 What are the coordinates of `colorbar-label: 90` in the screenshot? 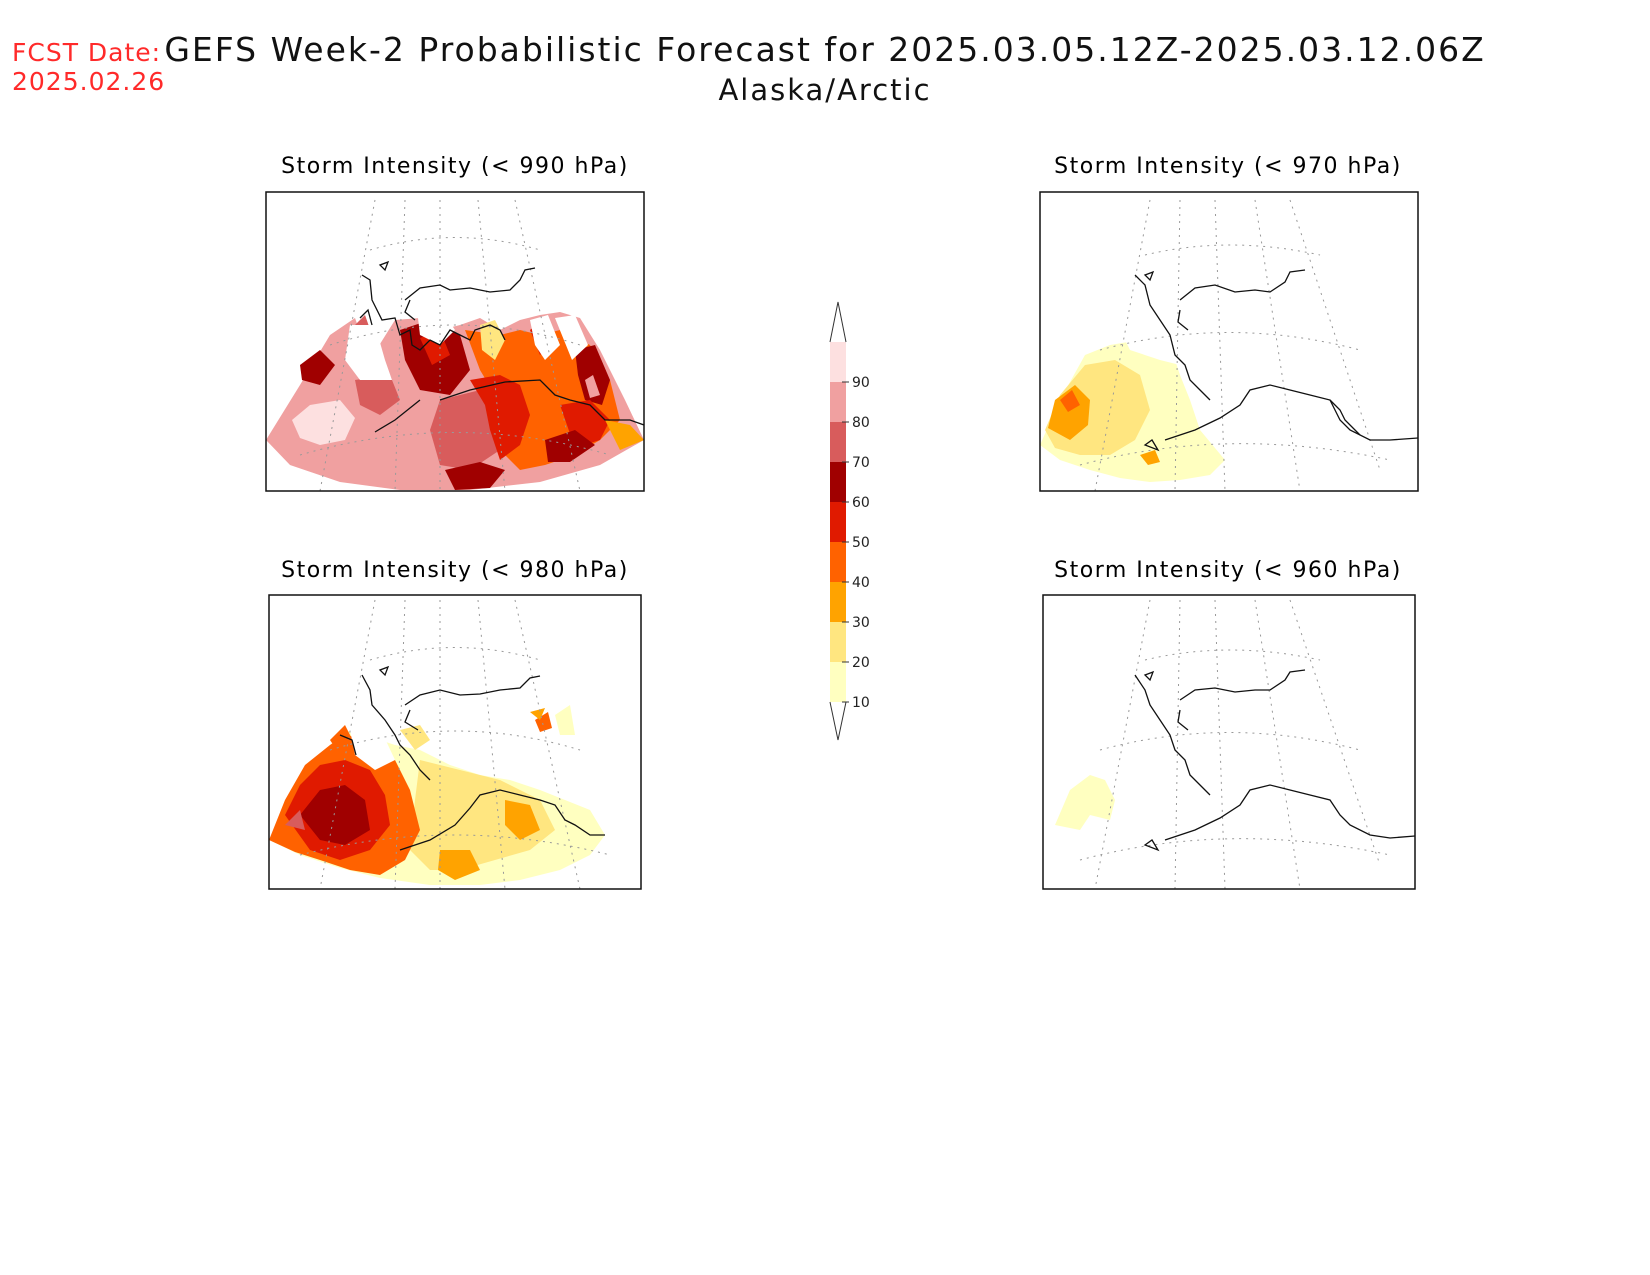 It's located at (861, 383).